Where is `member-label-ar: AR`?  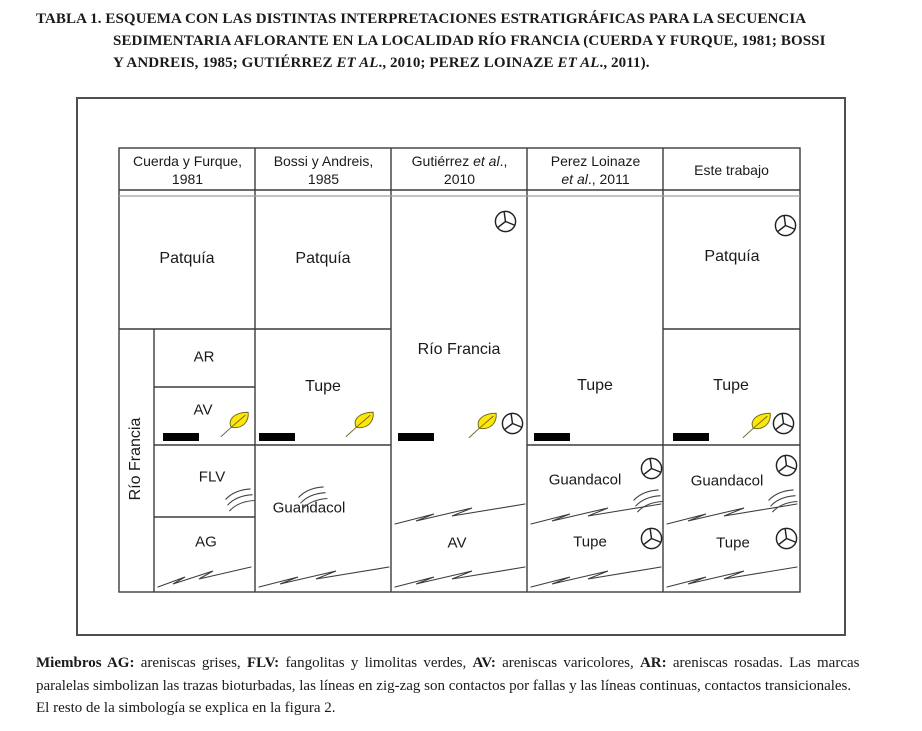 member-label-ar: AR is located at coordinates (204, 357).